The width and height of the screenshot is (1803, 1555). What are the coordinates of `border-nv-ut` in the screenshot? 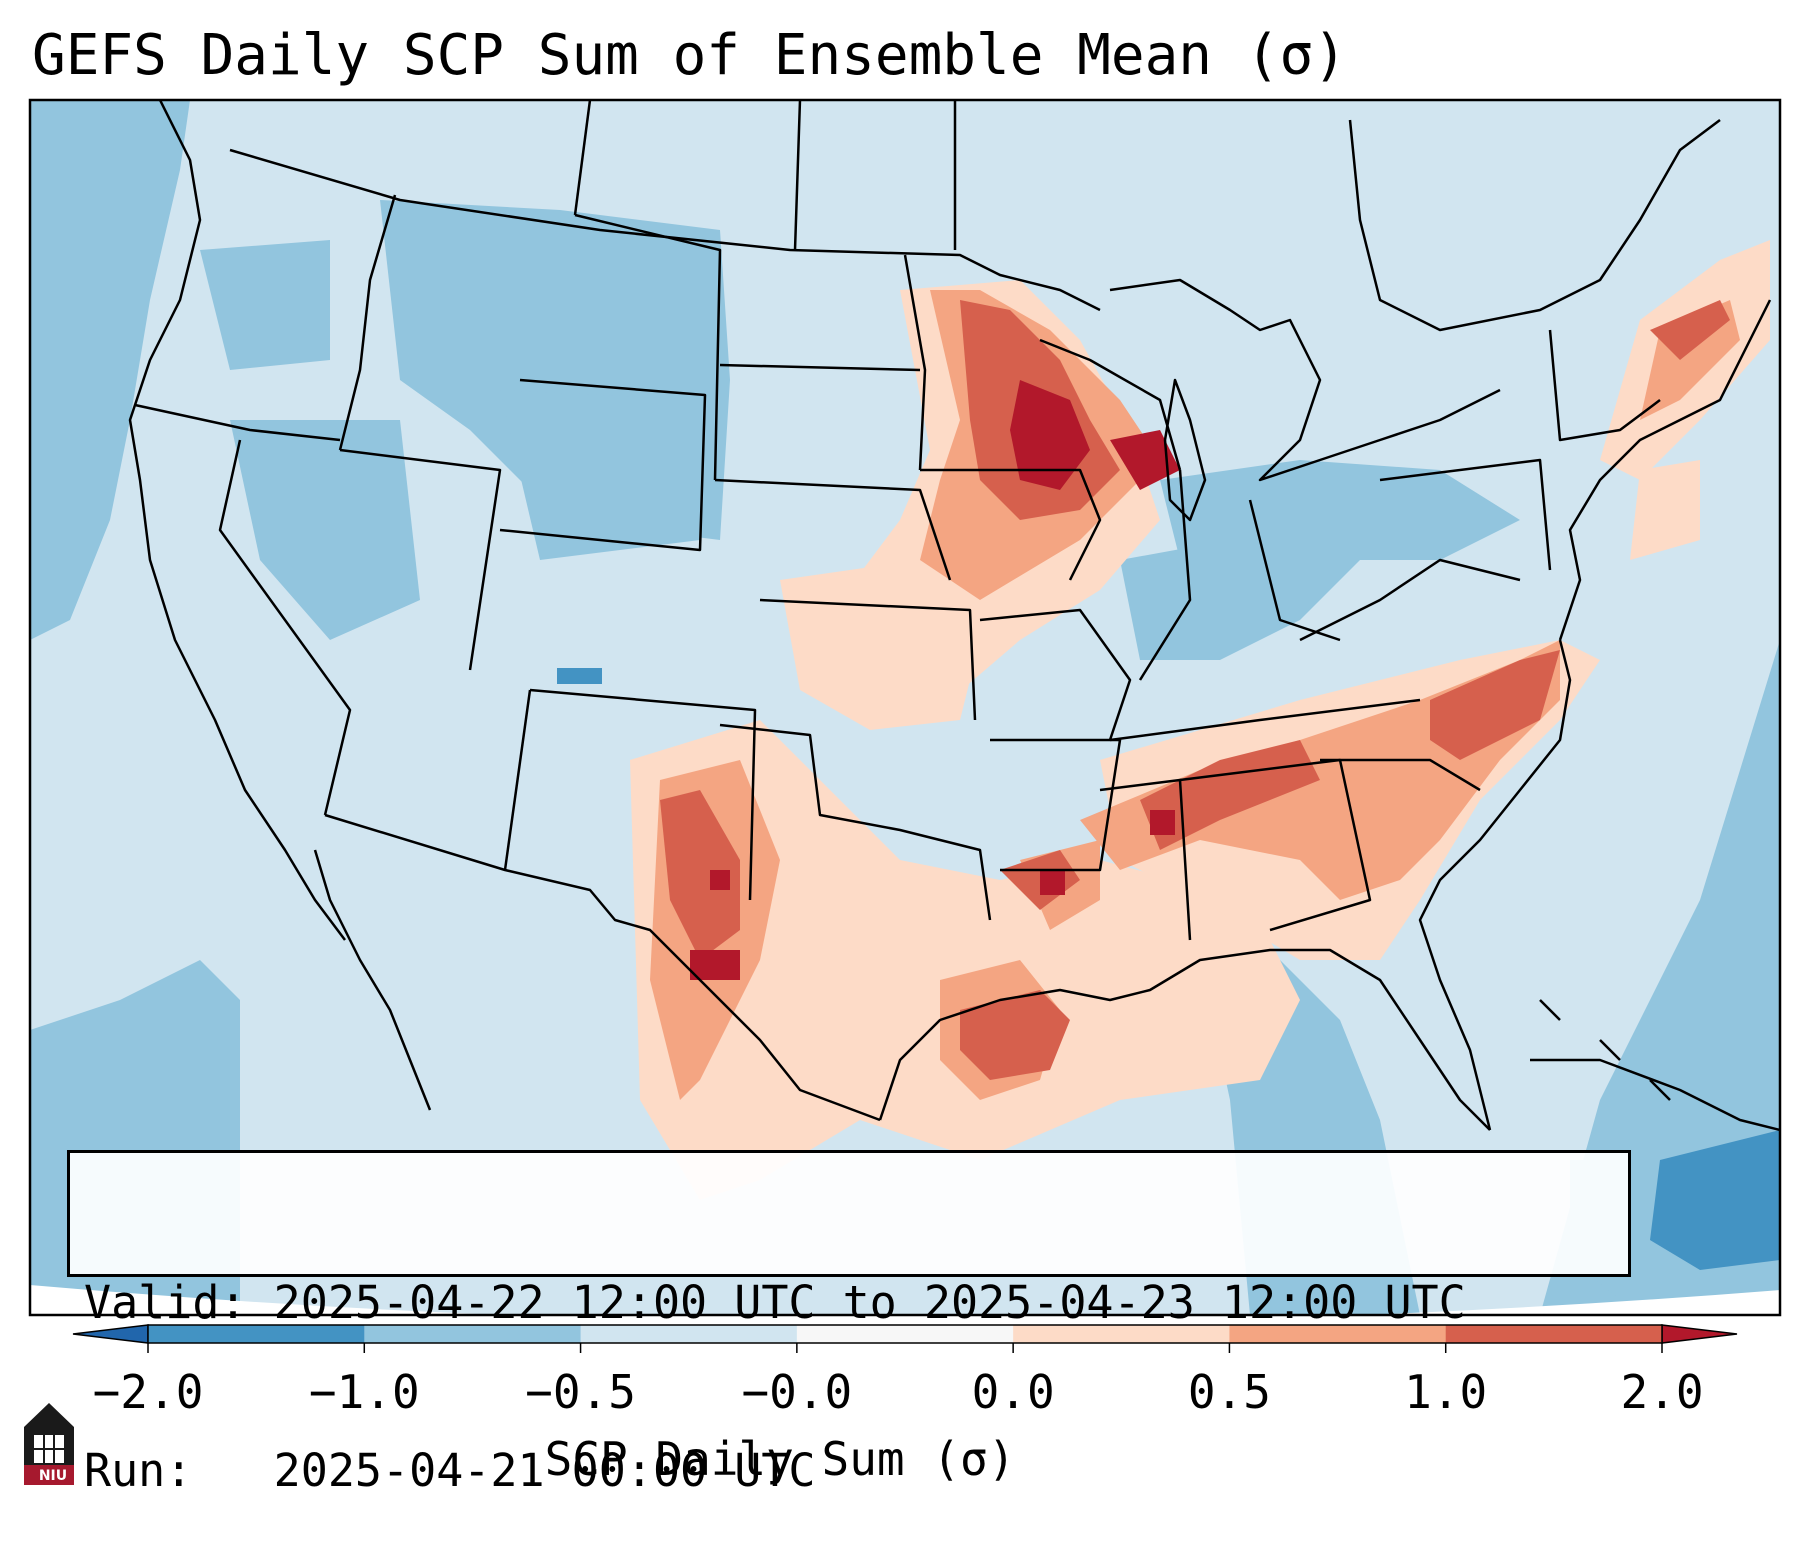 It's located at (420, 559).